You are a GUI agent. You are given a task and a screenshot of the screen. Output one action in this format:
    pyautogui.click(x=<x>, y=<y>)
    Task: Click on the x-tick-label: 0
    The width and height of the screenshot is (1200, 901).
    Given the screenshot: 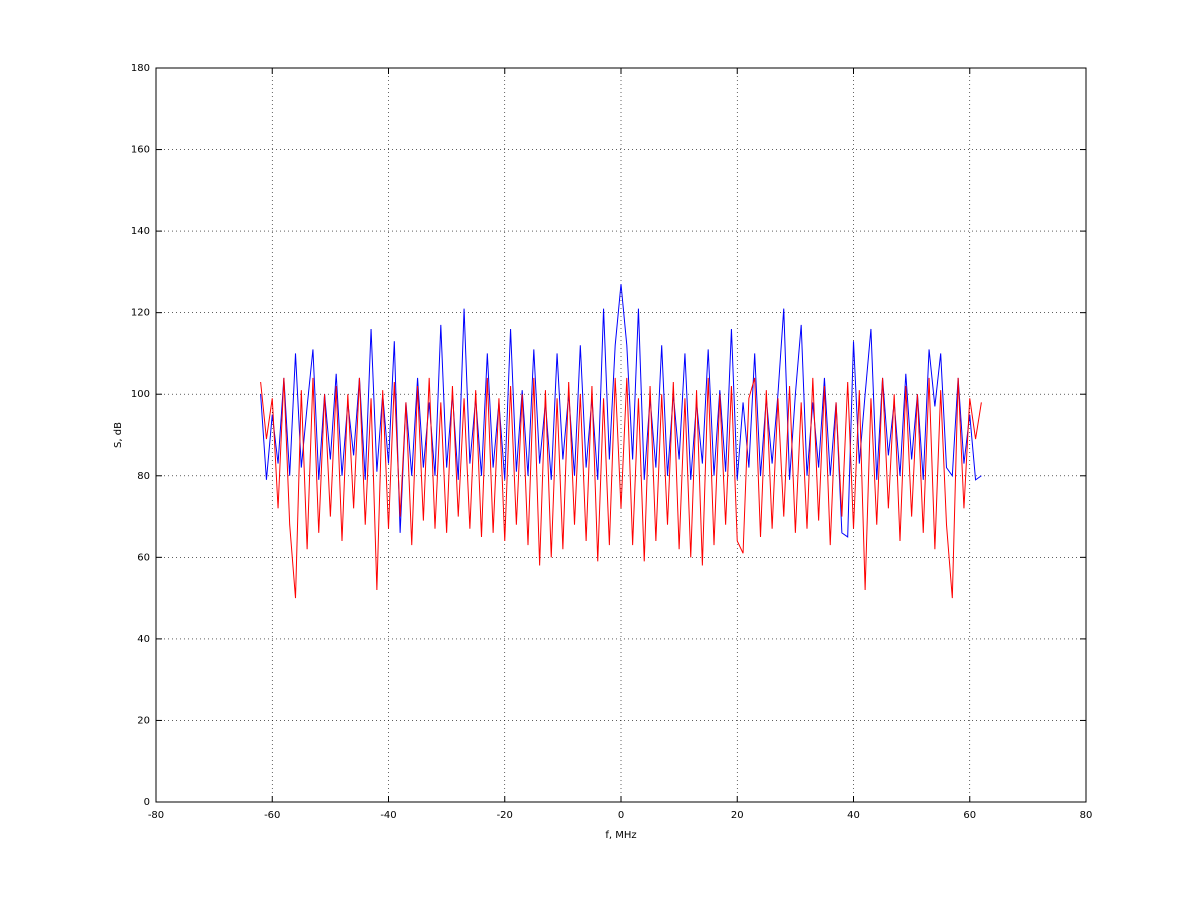 What is the action you would take?
    pyautogui.click(x=621, y=815)
    